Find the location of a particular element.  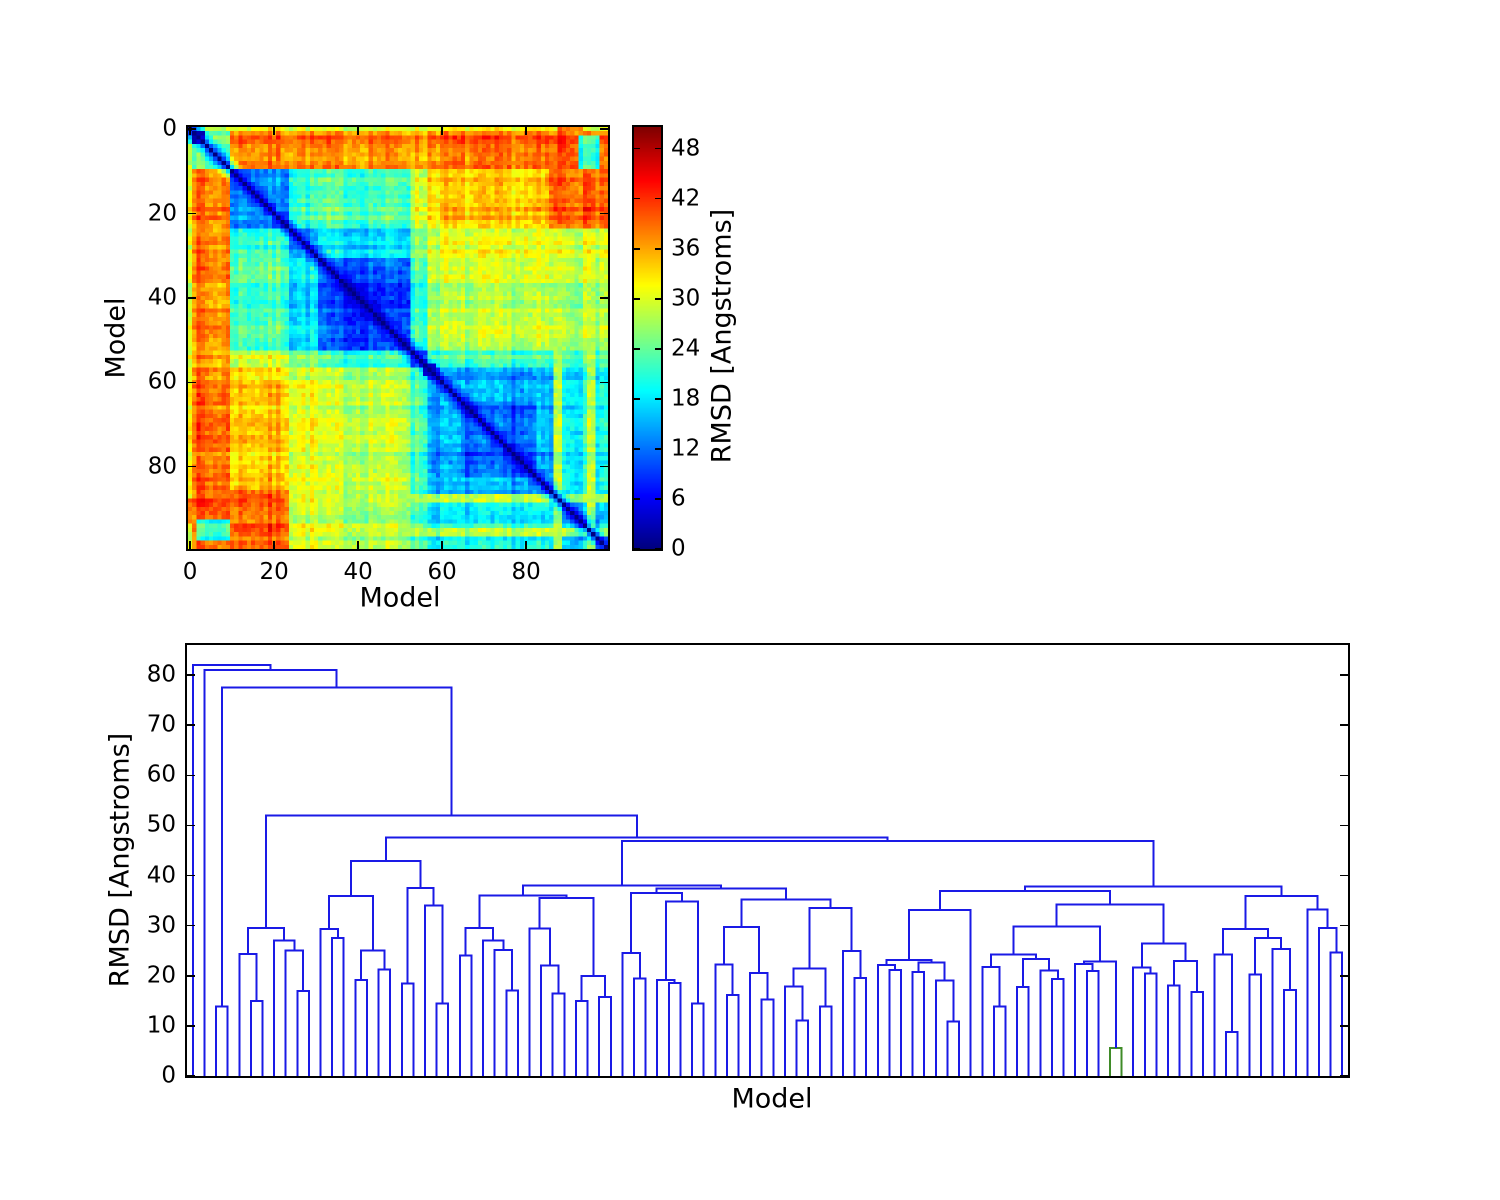

heatmap-xtick-label: 80 is located at coordinates (526, 572).